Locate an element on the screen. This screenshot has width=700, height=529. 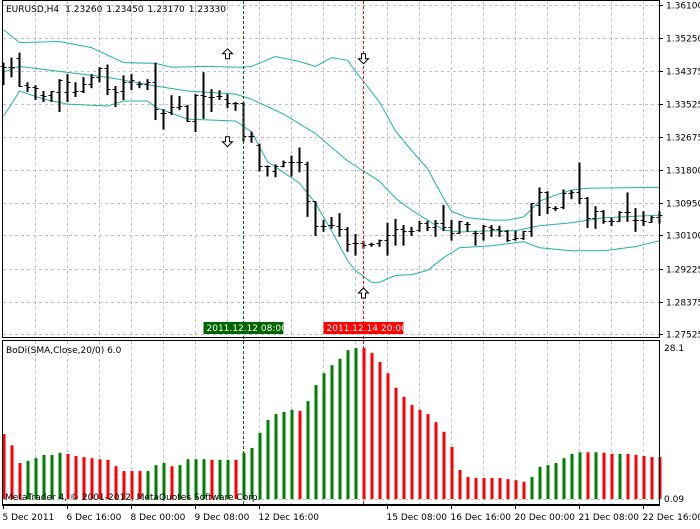
price-label: 1.30100 is located at coordinates (683, 237).